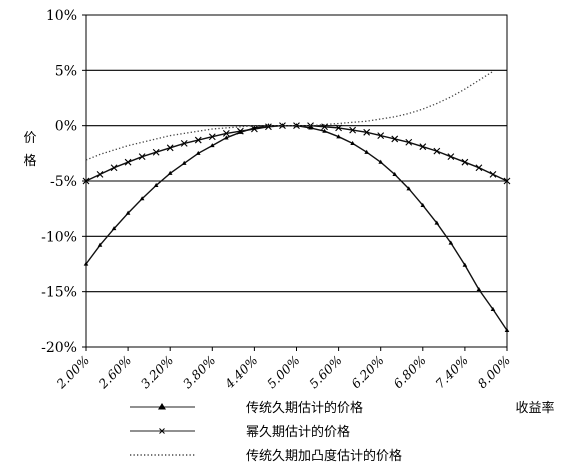 This screenshot has width=570, height=471. What do you see at coordinates (59, 293) in the screenshot?
I see `y-tick-label: -15%` at bounding box center [59, 293].